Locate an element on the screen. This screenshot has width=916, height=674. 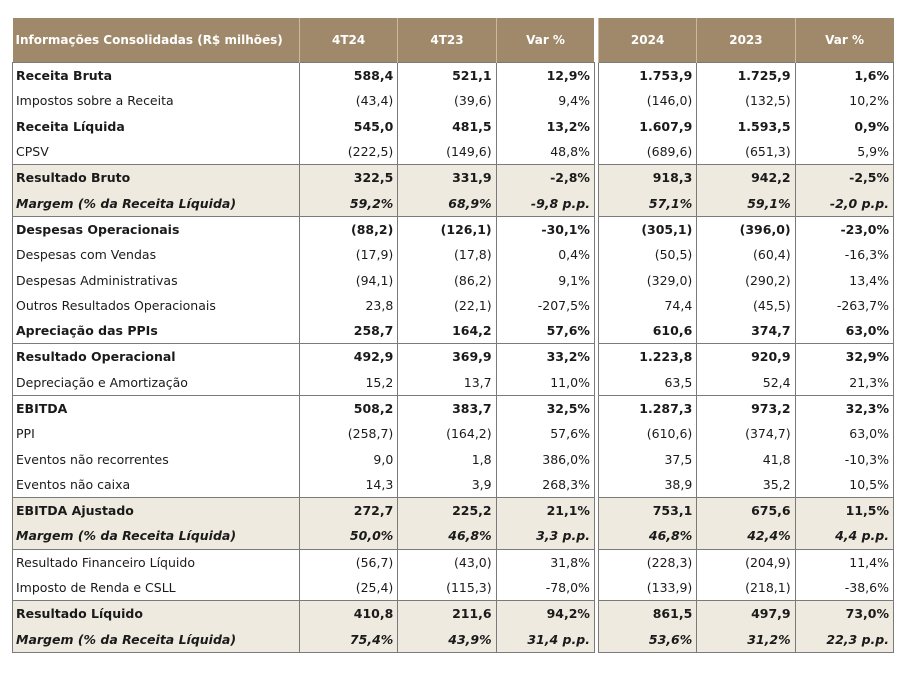
row-value: 38,9 is located at coordinates (647, 484).